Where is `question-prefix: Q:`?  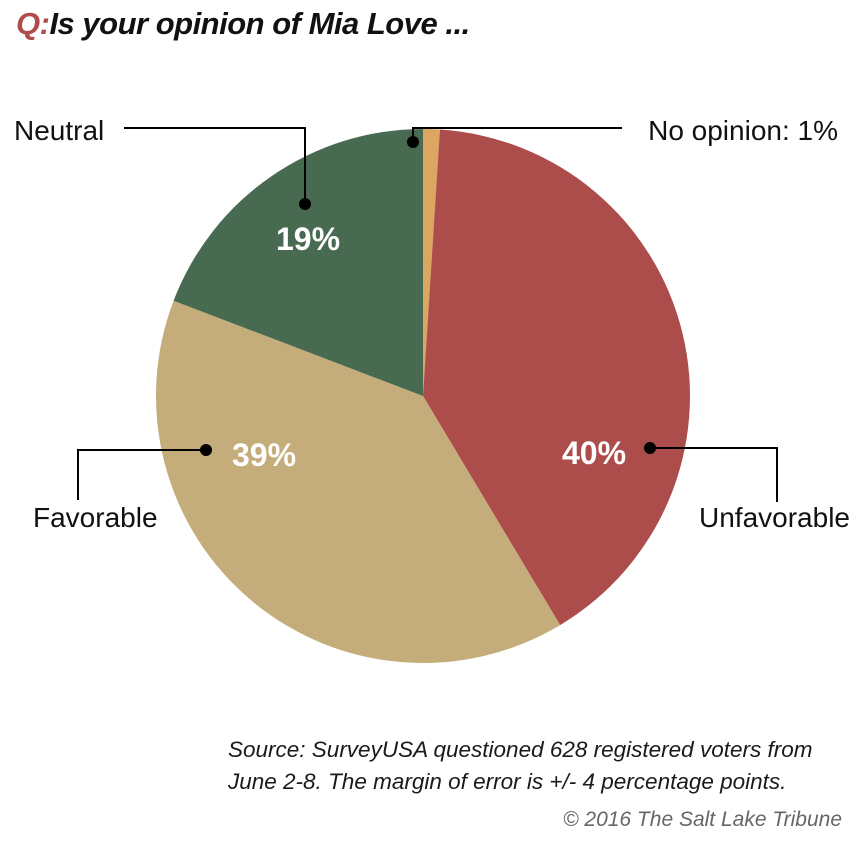 question-prefix: Q: is located at coordinates (33, 23).